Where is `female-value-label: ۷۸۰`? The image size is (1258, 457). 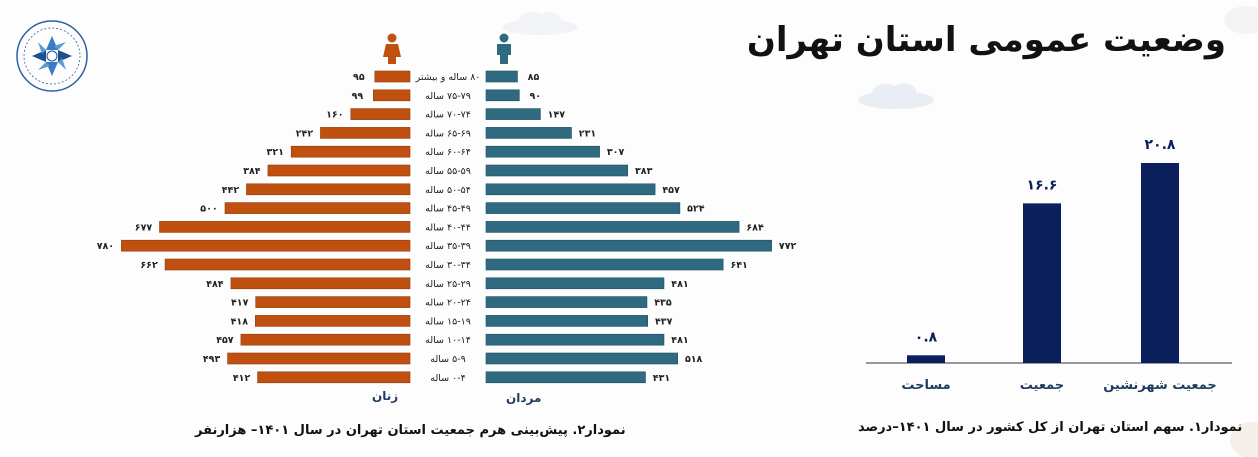
female-value-label: ۷۸۰ is located at coordinates (105, 246).